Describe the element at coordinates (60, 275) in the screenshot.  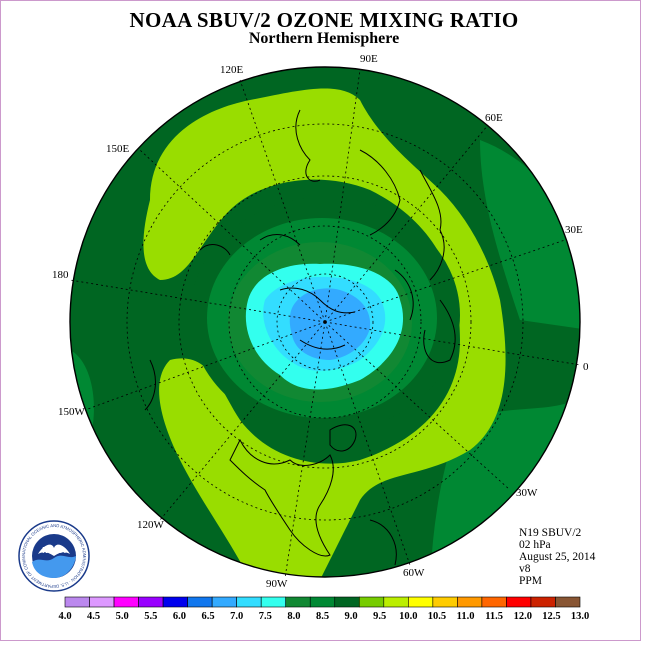
I see `lon-label-180: 180` at that location.